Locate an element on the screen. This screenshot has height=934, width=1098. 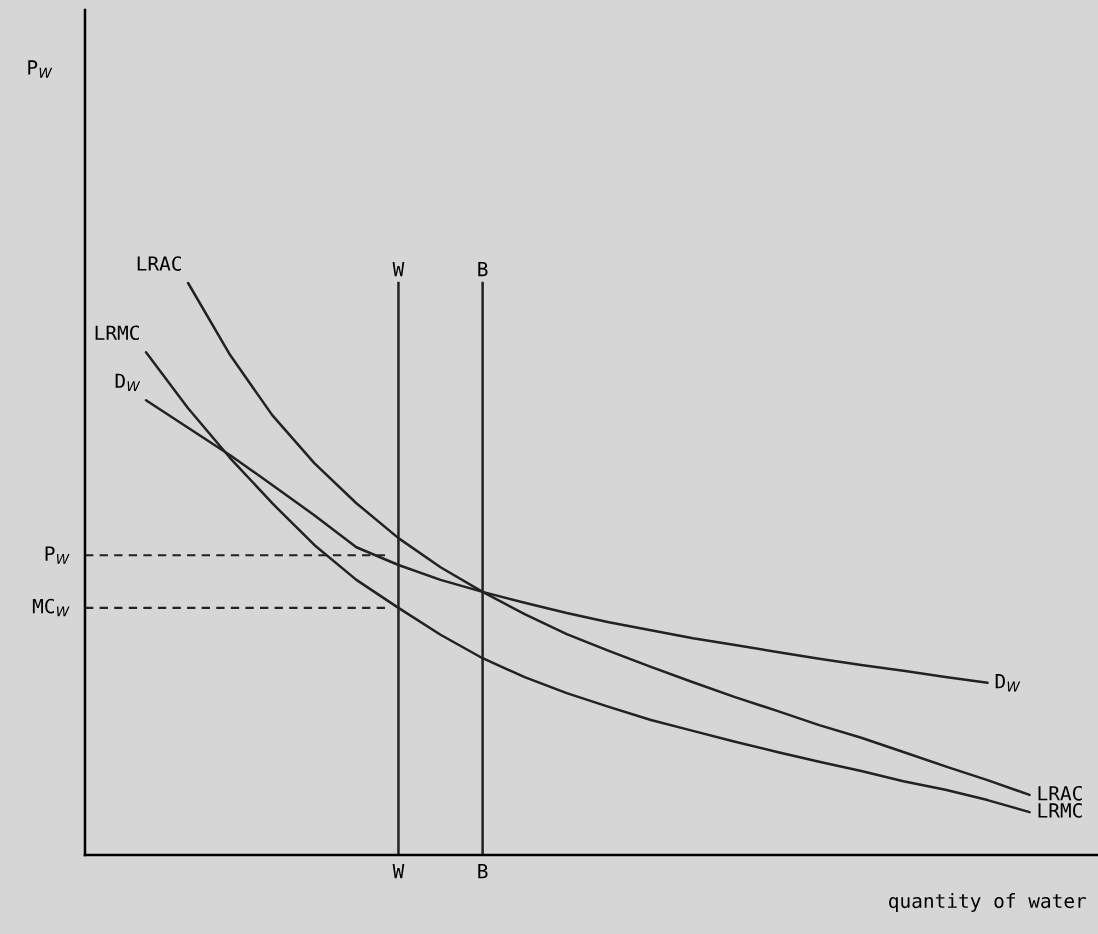
text: P$_{W}$ is located at coordinates (40, 69).